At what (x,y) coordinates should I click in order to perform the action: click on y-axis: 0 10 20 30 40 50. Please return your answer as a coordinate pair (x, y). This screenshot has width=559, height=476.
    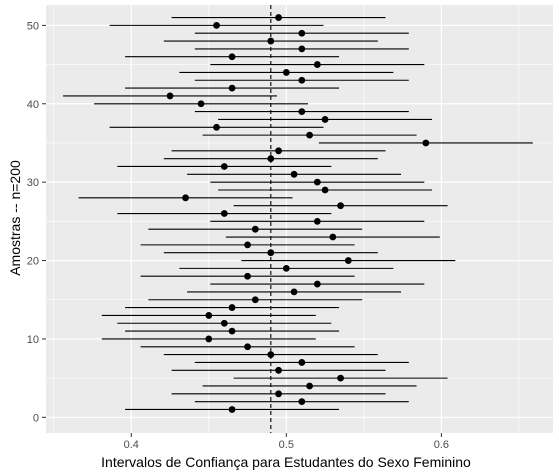
    Looking at the image, I should click on (36, 222).